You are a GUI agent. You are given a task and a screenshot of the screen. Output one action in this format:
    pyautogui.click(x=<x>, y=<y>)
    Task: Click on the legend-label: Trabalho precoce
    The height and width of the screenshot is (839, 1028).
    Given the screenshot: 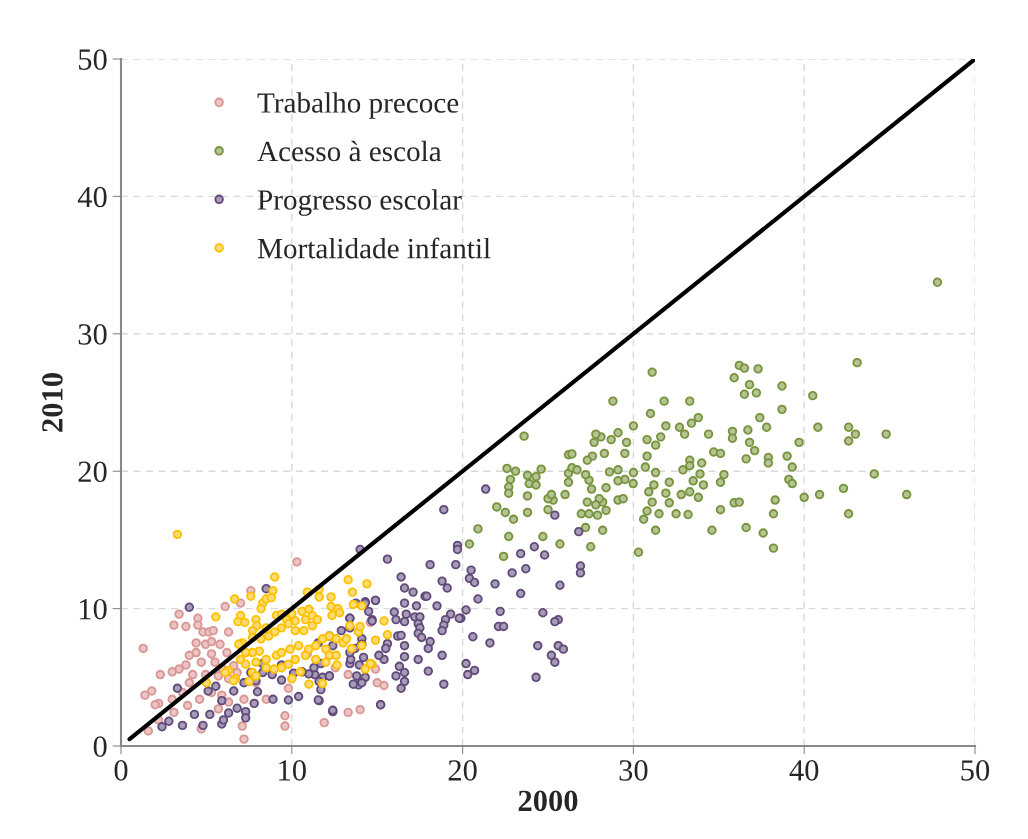 What is the action you would take?
    pyautogui.click(x=358, y=105)
    